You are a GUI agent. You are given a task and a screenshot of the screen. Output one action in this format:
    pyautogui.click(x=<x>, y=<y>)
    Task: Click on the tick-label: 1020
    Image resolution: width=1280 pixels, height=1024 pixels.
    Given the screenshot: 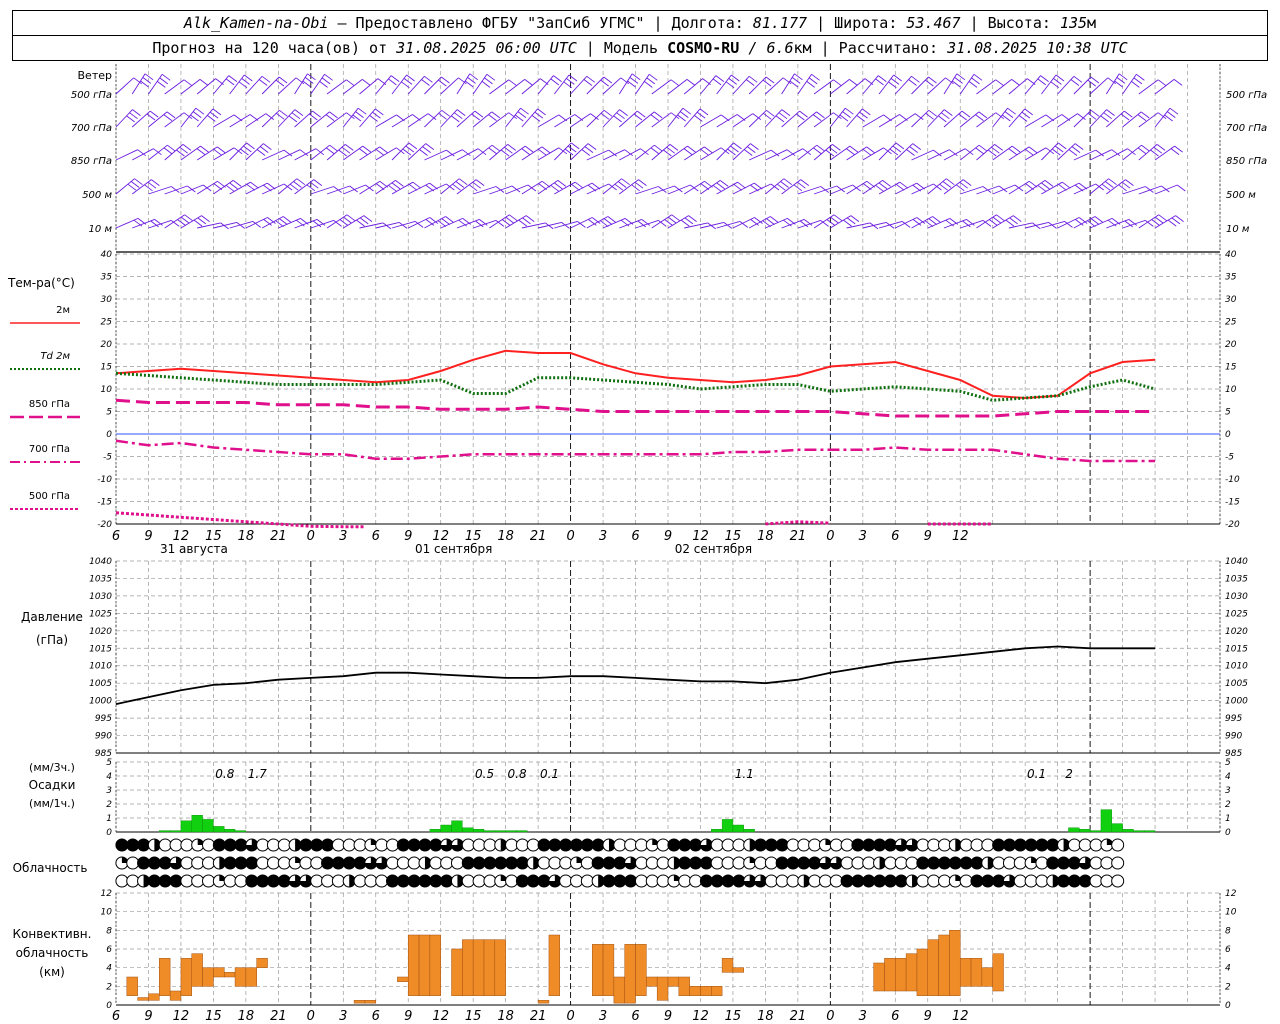 What is the action you would take?
    pyautogui.click(x=1236, y=632)
    